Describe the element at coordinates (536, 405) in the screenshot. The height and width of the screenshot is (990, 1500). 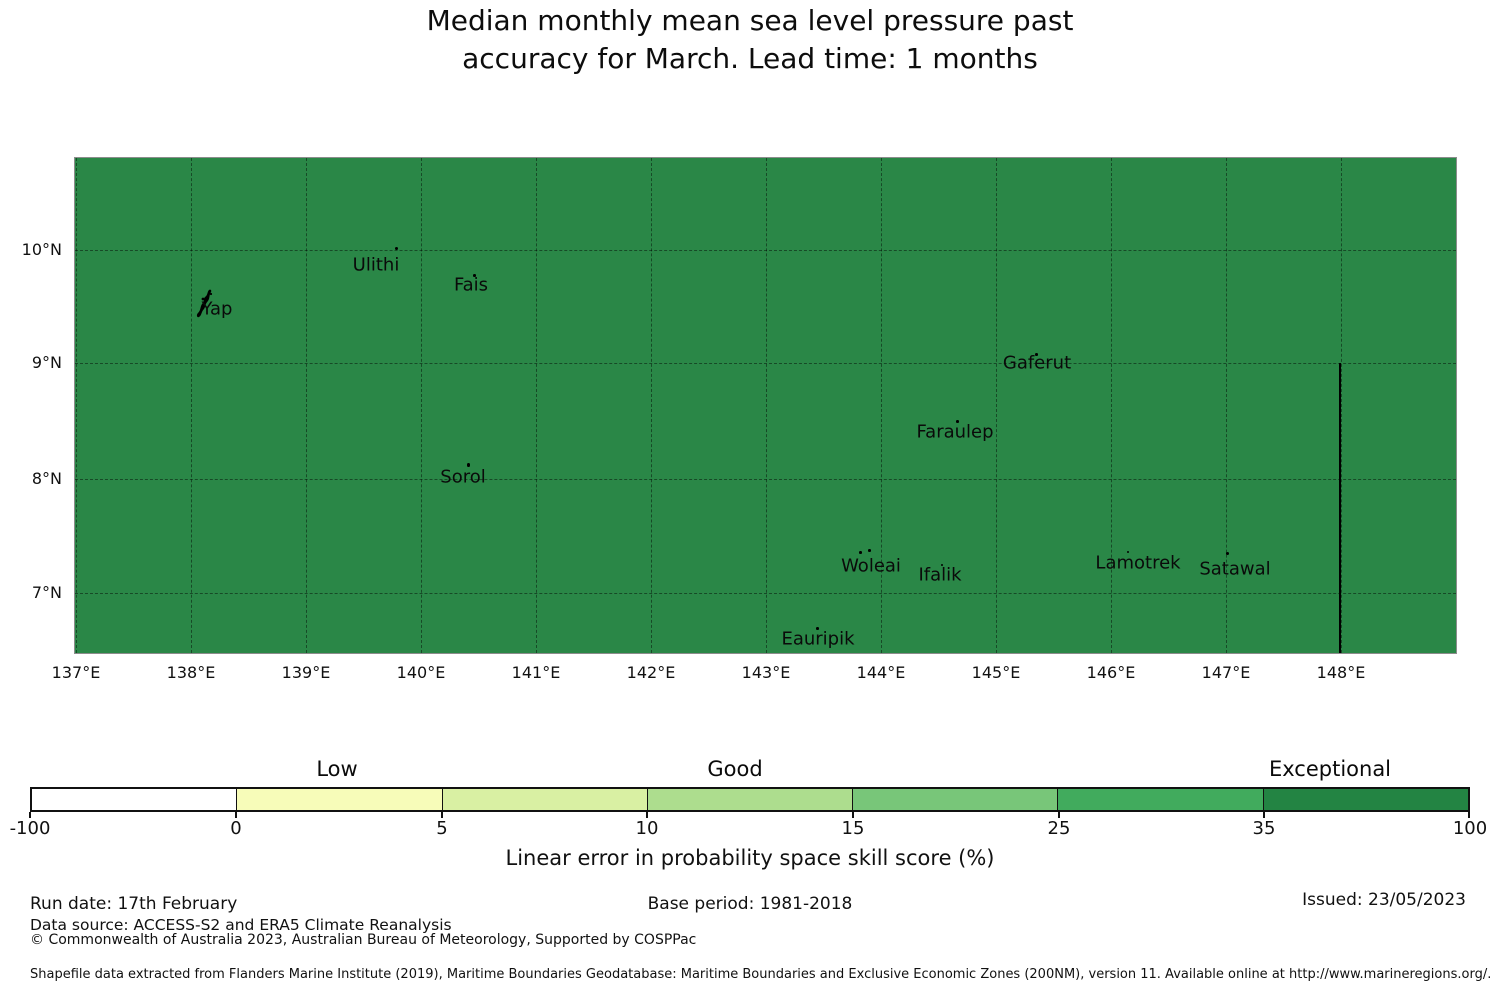
I see `gridline-141e` at that location.